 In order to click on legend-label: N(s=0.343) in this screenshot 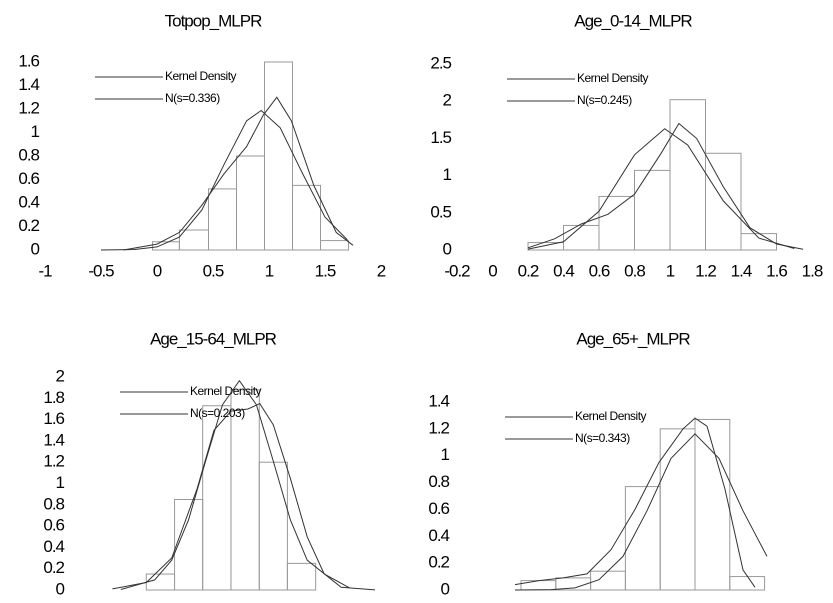, I will do `click(602, 438)`.